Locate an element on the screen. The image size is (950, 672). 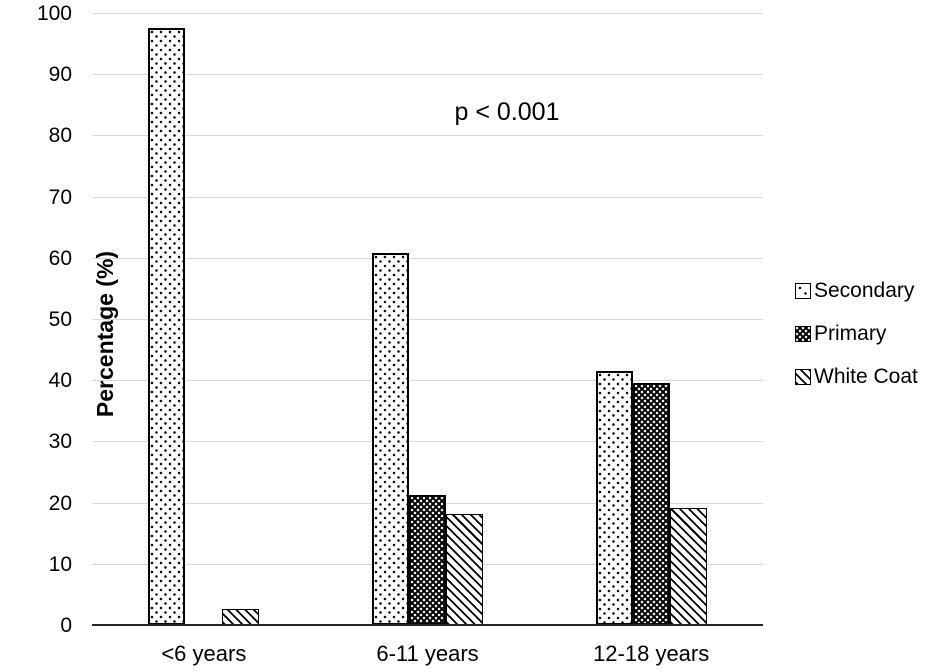
diagonal-stripes-swatch-icon is located at coordinates (803, 376).